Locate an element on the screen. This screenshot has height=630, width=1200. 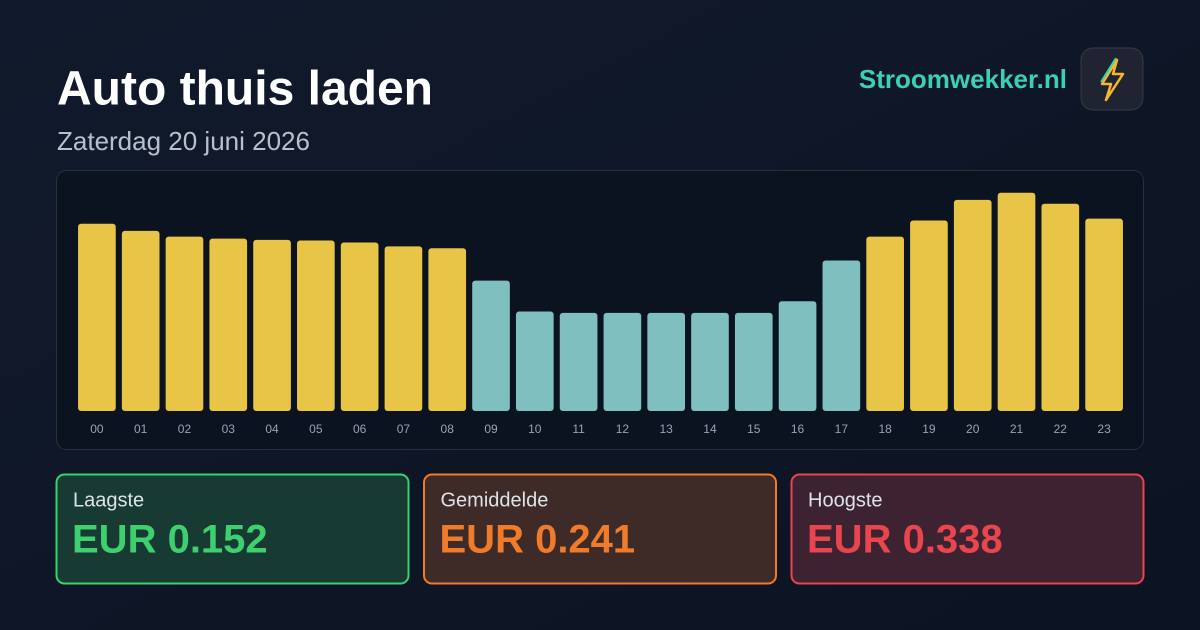
x-tick-label: 06 is located at coordinates (360, 429).